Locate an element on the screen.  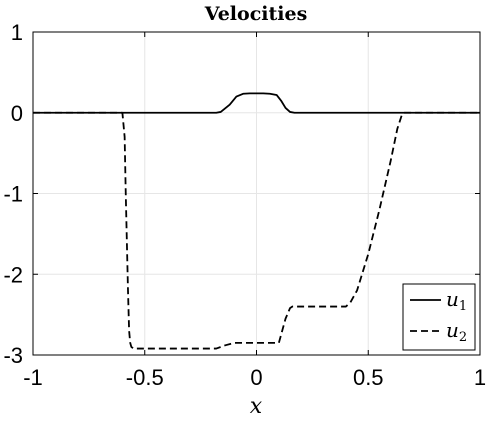
x-tick-label: 0.5 is located at coordinates (368, 377).